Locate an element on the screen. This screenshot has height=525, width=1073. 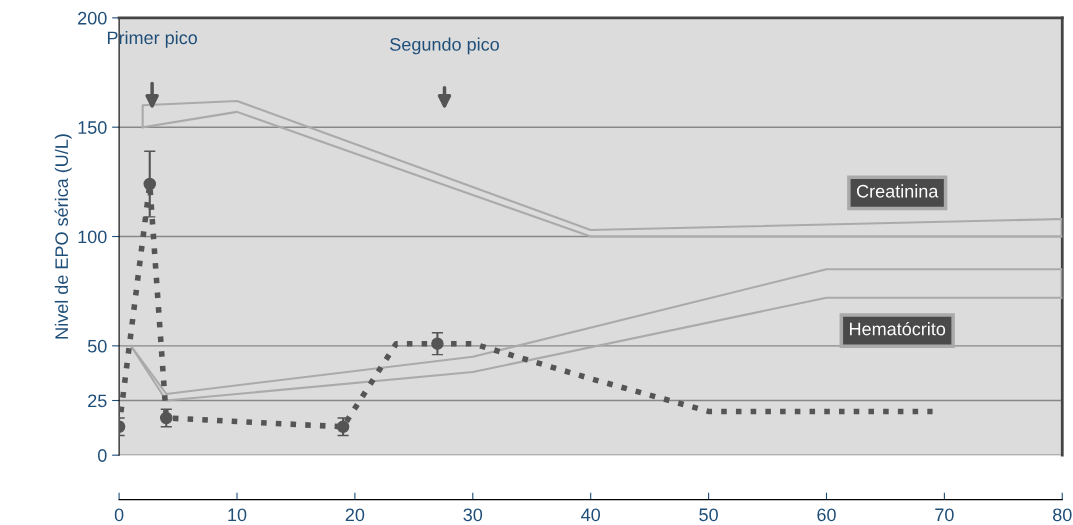
text: Hematócrito is located at coordinates (898, 328).